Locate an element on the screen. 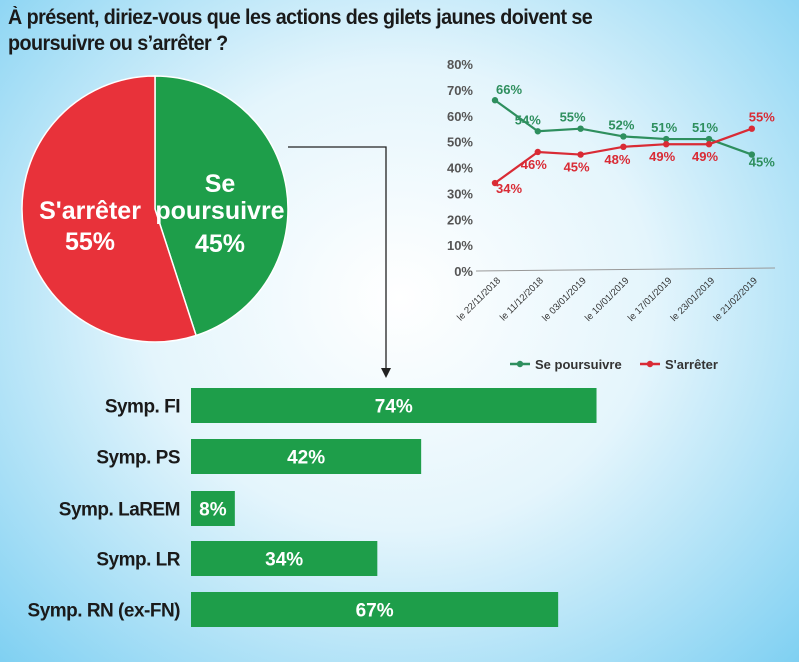 Image resolution: width=799 pixels, height=662 pixels. x-tick-label: le 10/01/2019 is located at coordinates (607, 299).